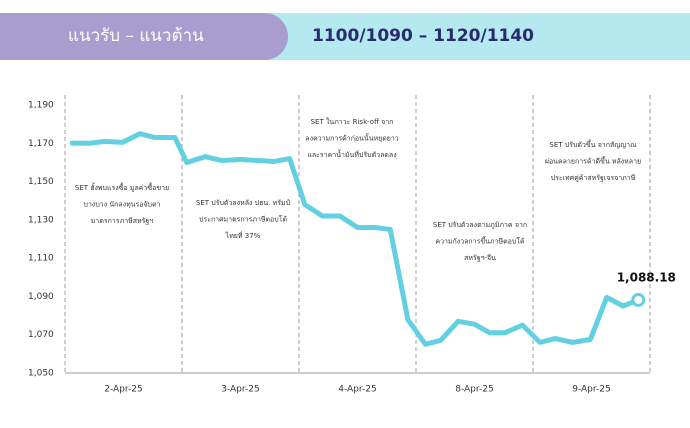 The image size is (690, 428). Describe the element at coordinates (591, 390) in the screenshot. I see `x-tick-label: 9-Apr-25` at that location.